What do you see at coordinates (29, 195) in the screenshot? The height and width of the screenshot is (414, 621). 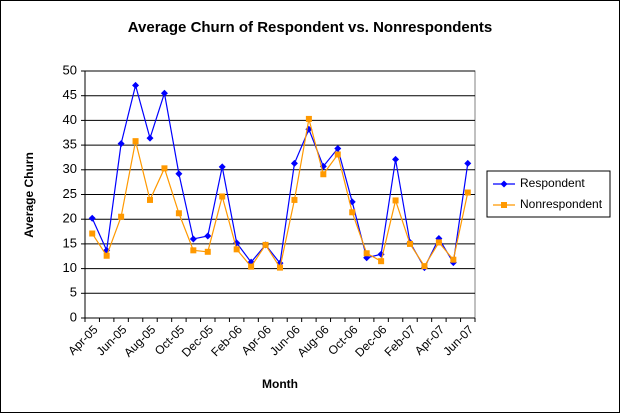 I see `y-axis-label: Average Churn` at bounding box center [29, 195].